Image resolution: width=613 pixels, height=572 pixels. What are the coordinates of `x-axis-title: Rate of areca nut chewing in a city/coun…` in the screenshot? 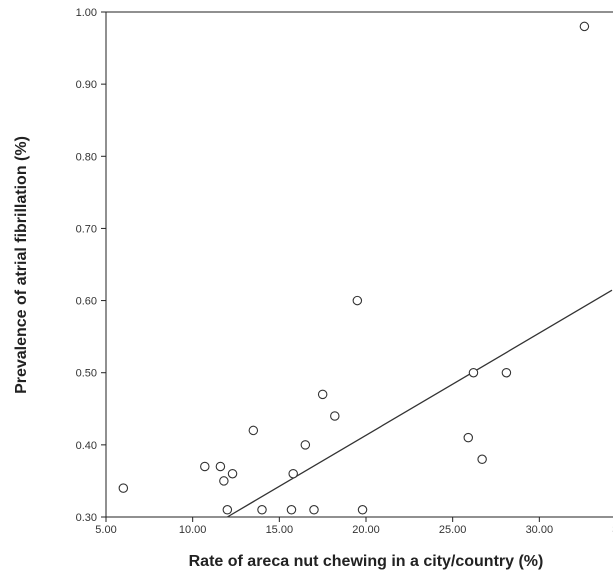 It's located at (366, 561).